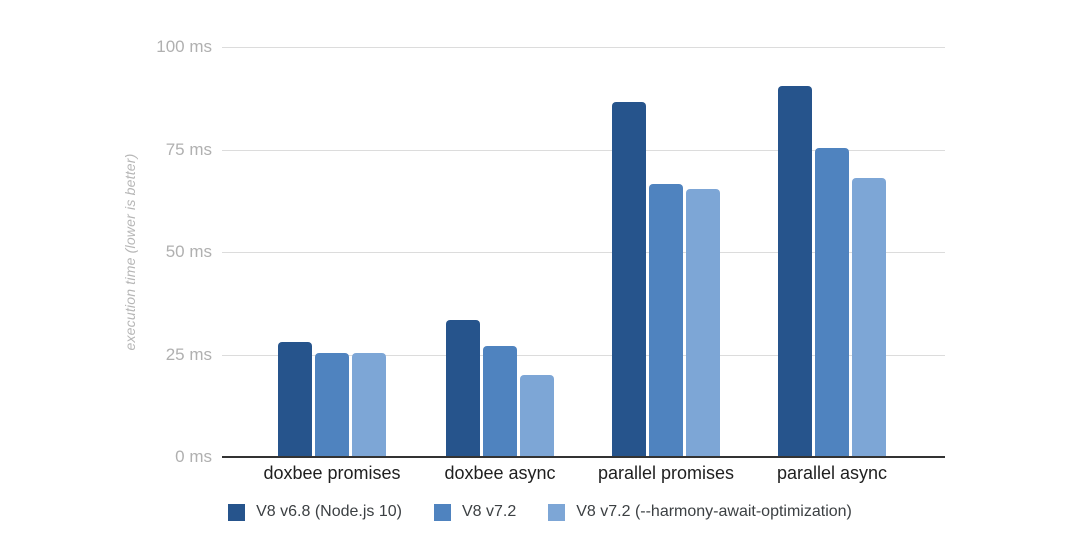  What do you see at coordinates (832, 473) in the screenshot?
I see `x-category-label-4: parallel async` at bounding box center [832, 473].